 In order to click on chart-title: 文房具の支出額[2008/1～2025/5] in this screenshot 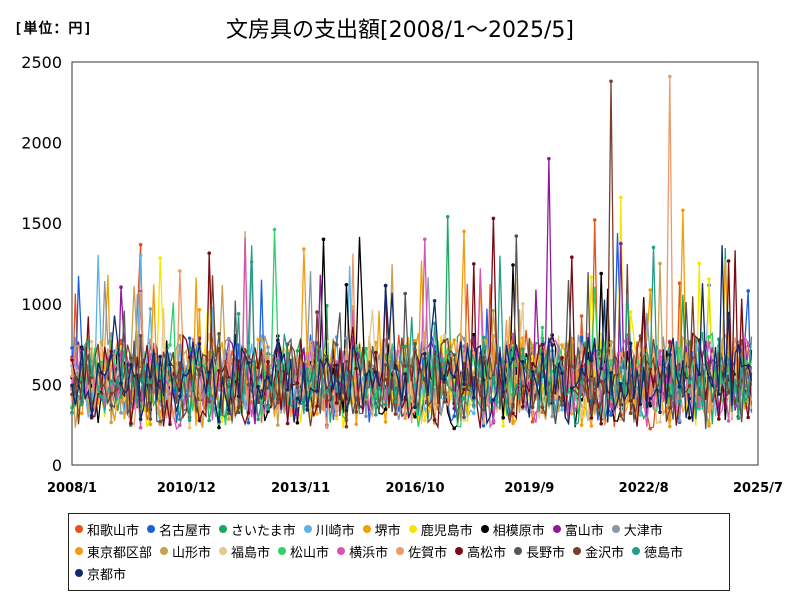, I will do `click(400, 30)`.